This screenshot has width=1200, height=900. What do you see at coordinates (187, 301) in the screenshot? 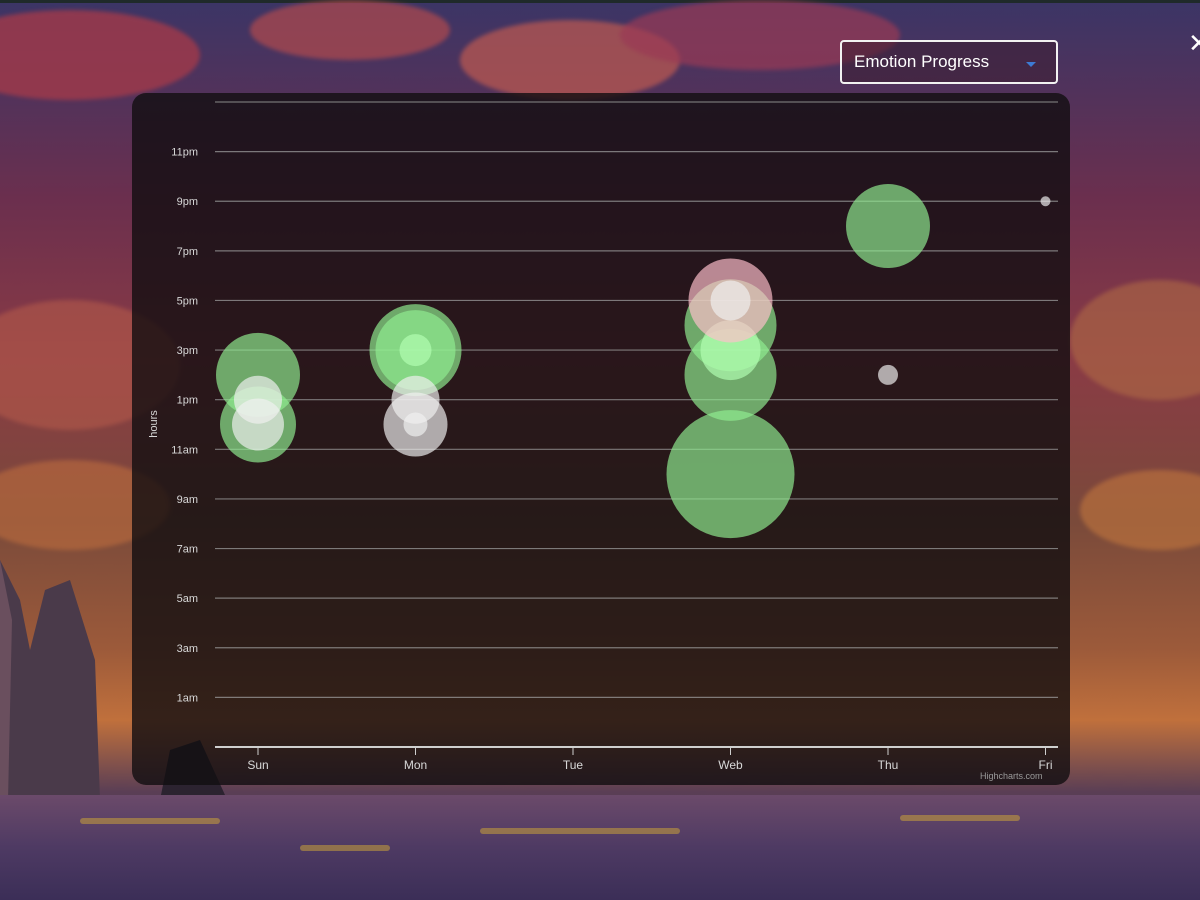
I see `y-tick-label: 5pm` at bounding box center [187, 301].